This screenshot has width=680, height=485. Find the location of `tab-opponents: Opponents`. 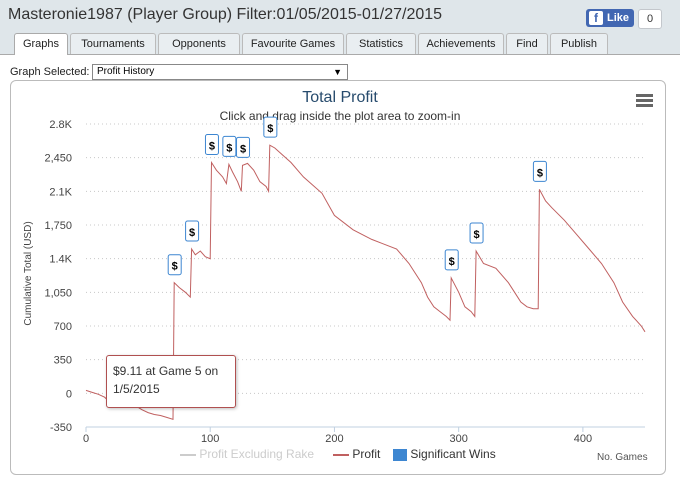

tab-opponents: Opponents is located at coordinates (199, 43).